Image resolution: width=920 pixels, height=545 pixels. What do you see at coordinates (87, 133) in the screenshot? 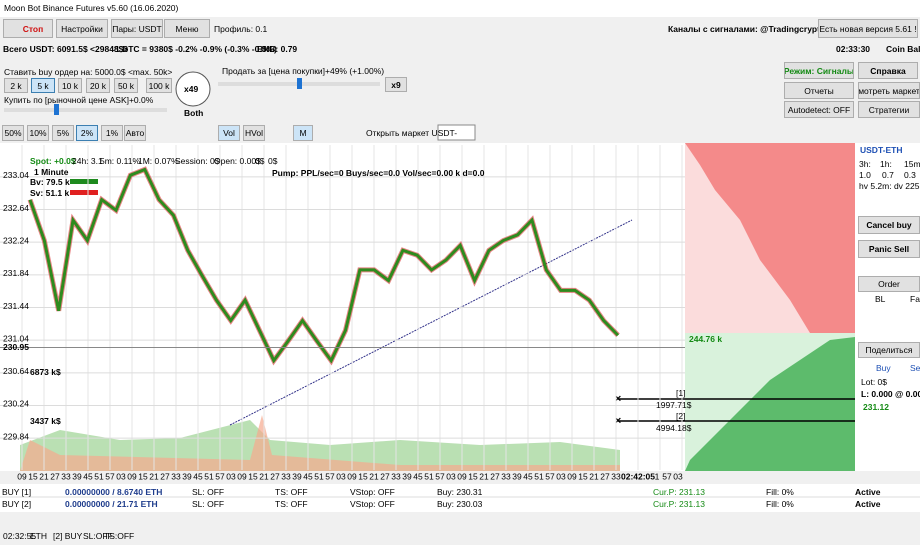
I see `percent-button: 2%` at bounding box center [87, 133].